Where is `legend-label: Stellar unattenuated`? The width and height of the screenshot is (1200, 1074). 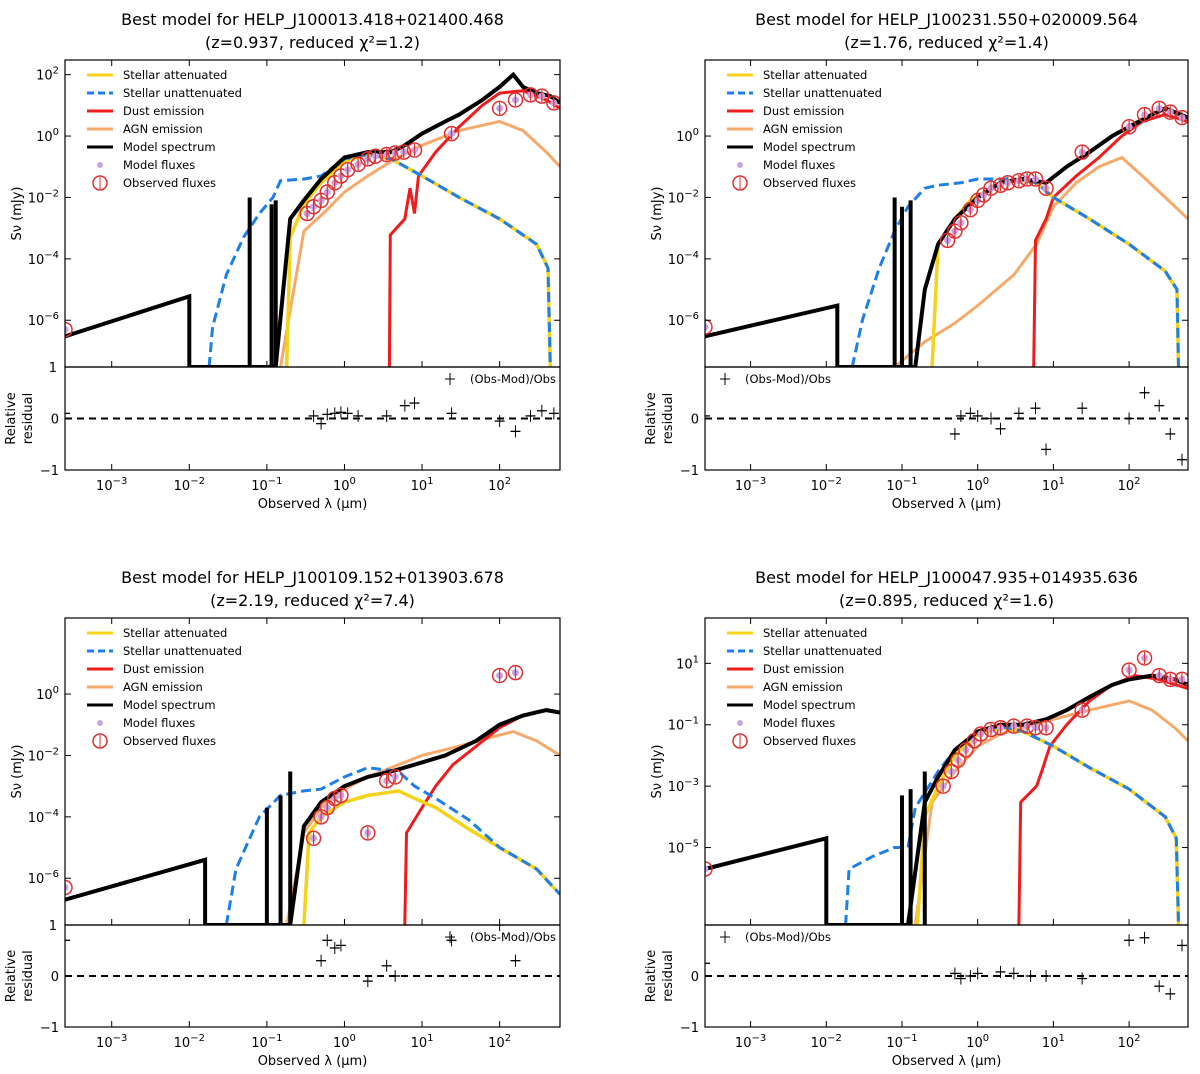
legend-label: Stellar unattenuated is located at coordinates (822, 93).